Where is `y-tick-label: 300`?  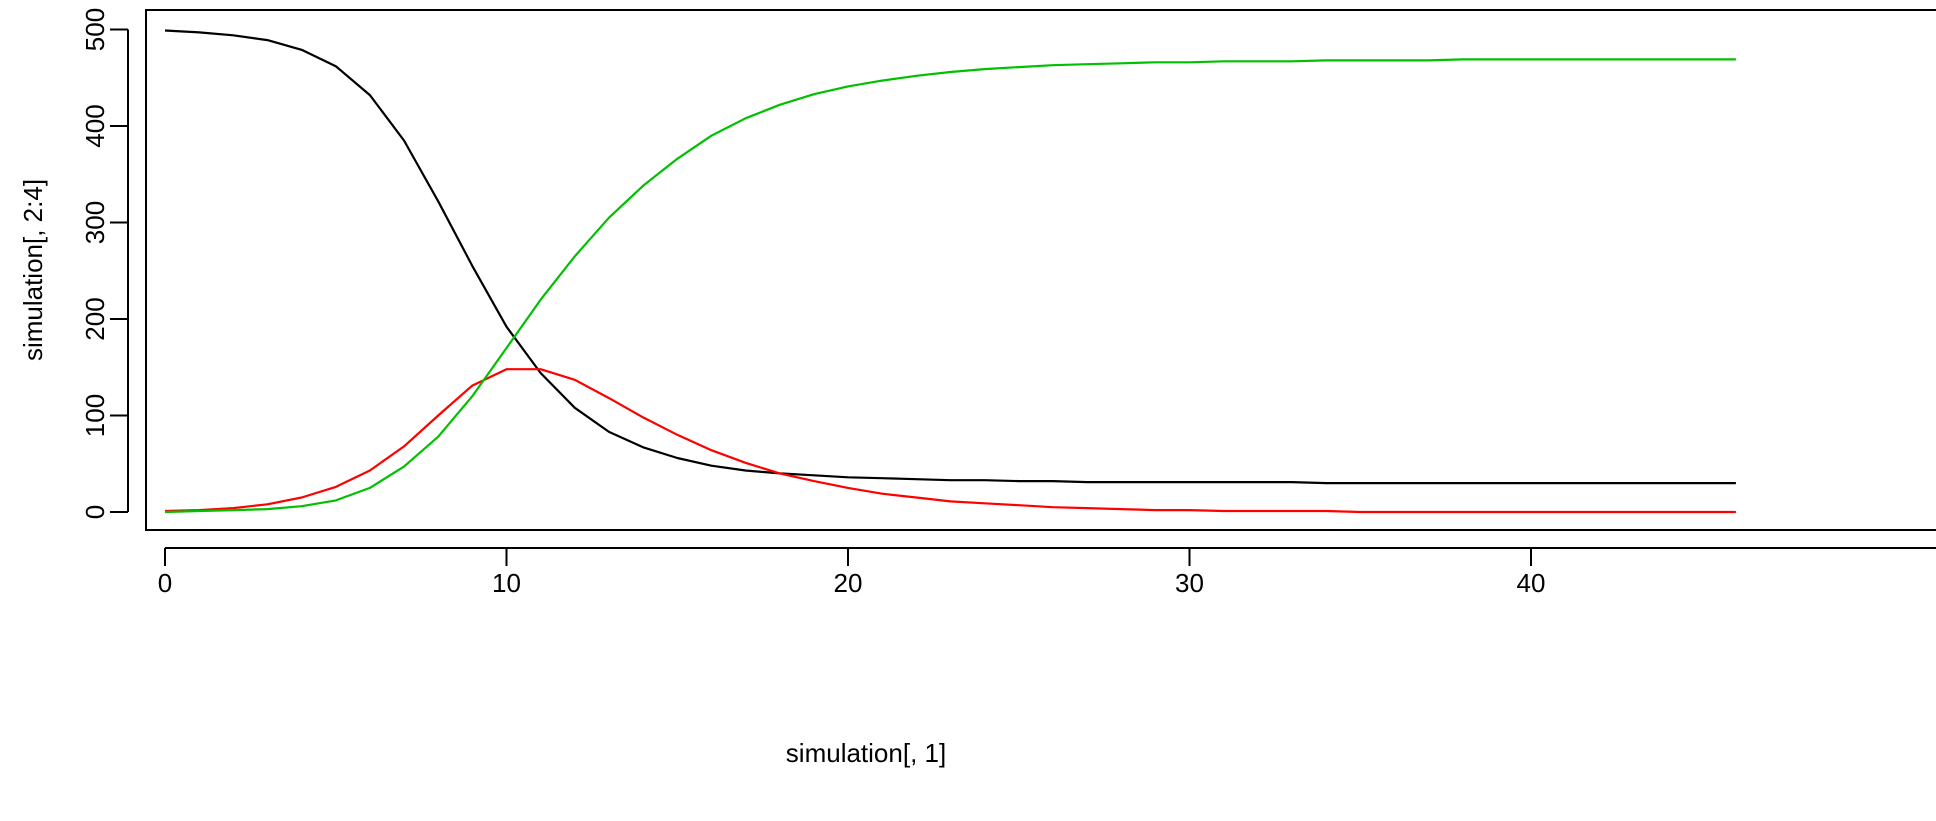 y-tick-label: 300 is located at coordinates (95, 222).